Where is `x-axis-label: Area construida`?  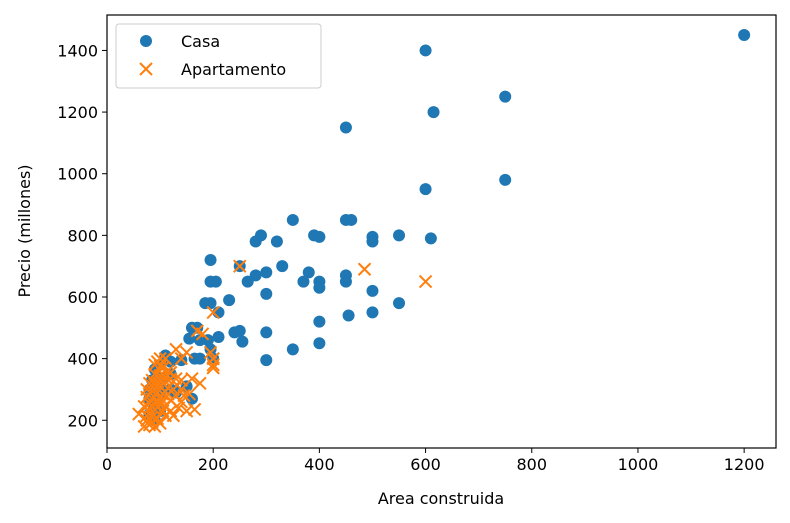 x-axis-label: Area construida is located at coordinates (441, 498).